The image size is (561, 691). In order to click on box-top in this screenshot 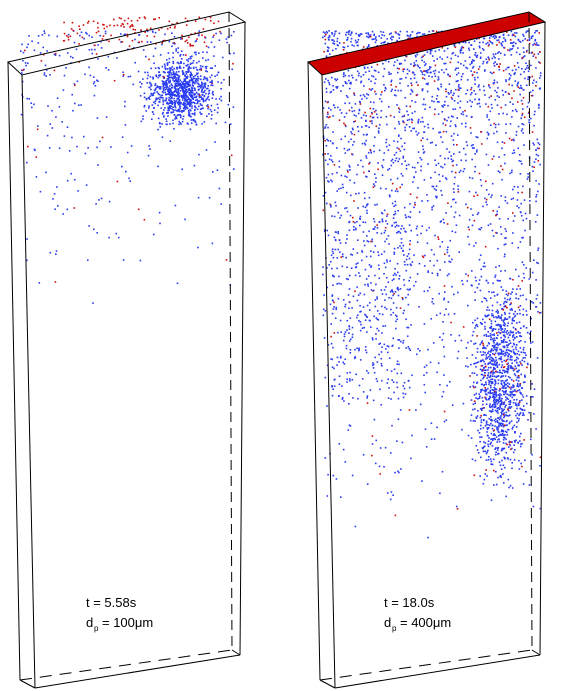, I will do `click(126, 43)`.